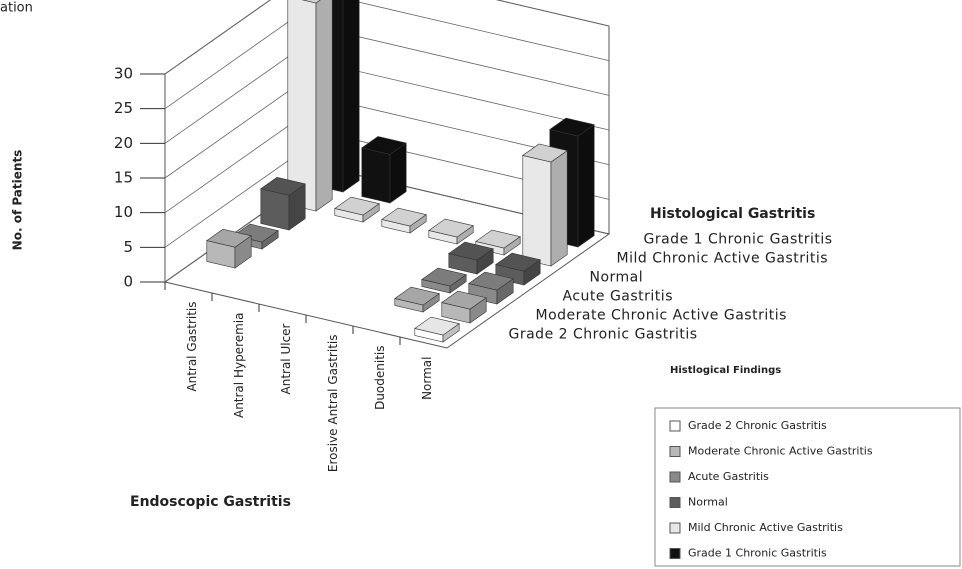  I want to click on x-tick-label: Duodenitis, so click(380, 378).